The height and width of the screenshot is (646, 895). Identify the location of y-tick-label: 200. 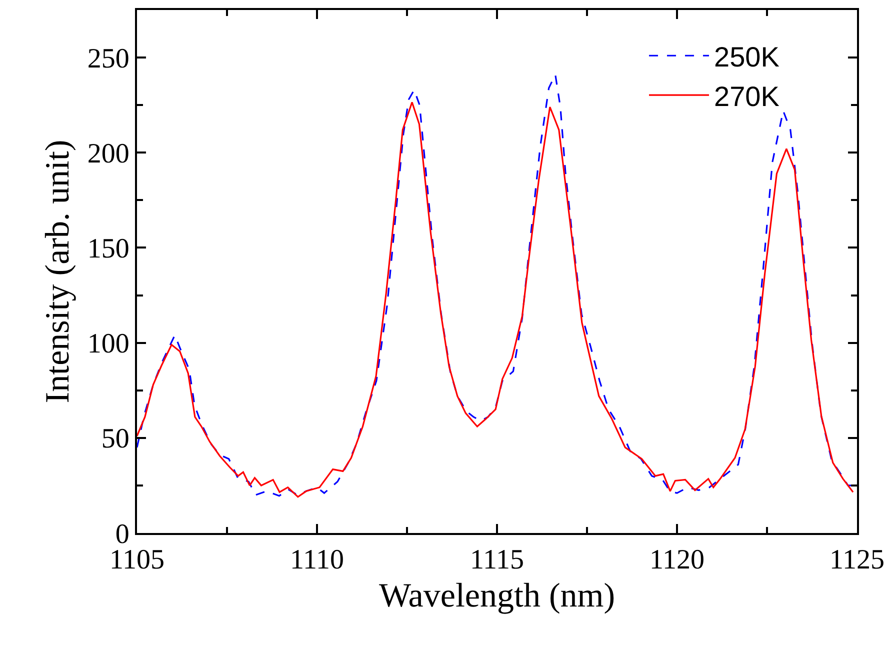
(108, 154).